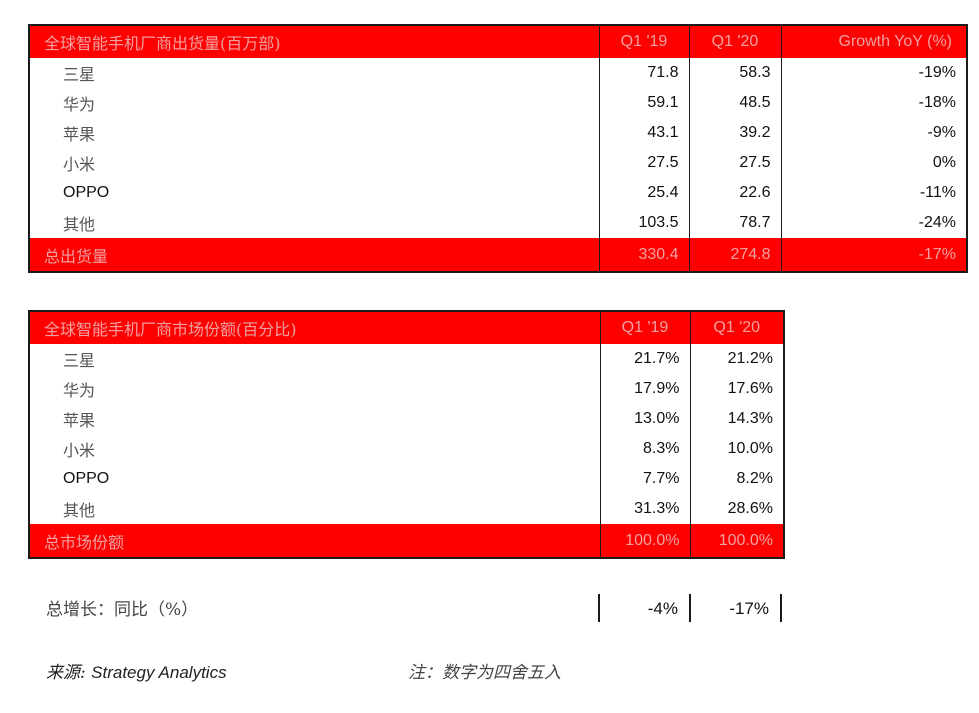 Image resolution: width=979 pixels, height=713 pixels. Describe the element at coordinates (406, 479) in the screenshot. I see `table-row: OPPO 7.7% 8.2%` at that location.